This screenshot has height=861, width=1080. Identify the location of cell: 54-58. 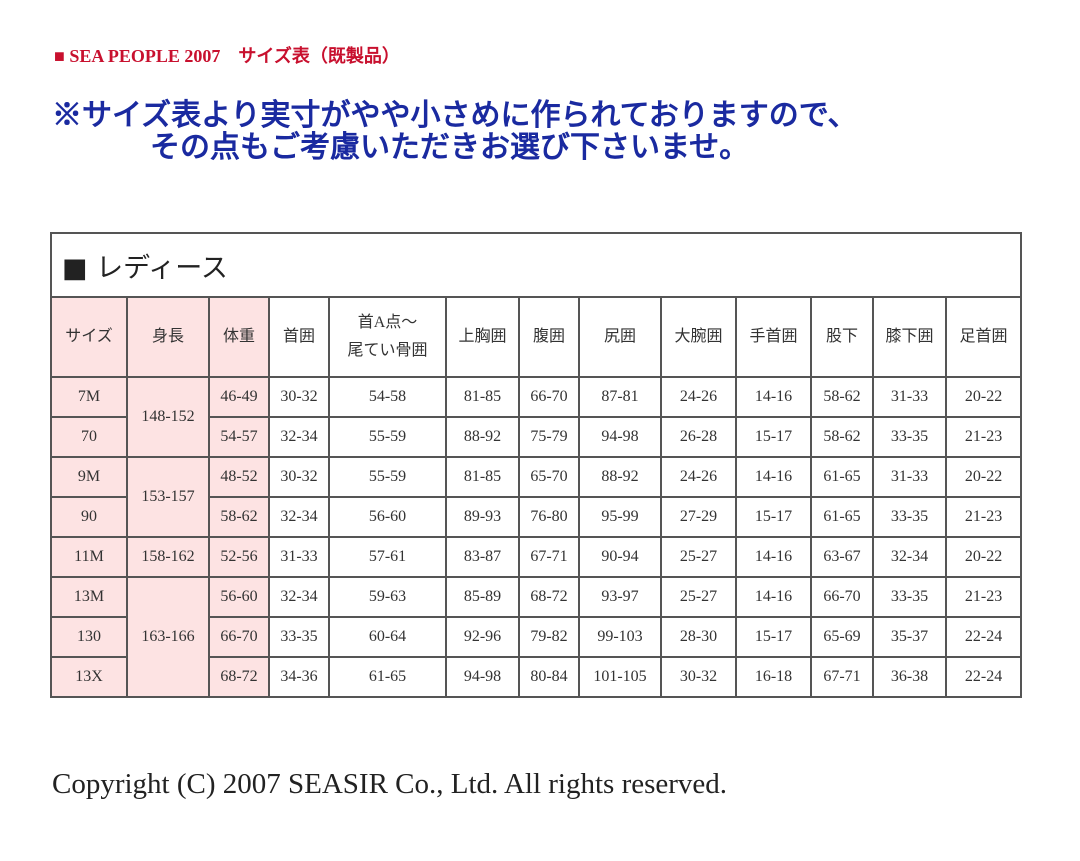
(387, 397).